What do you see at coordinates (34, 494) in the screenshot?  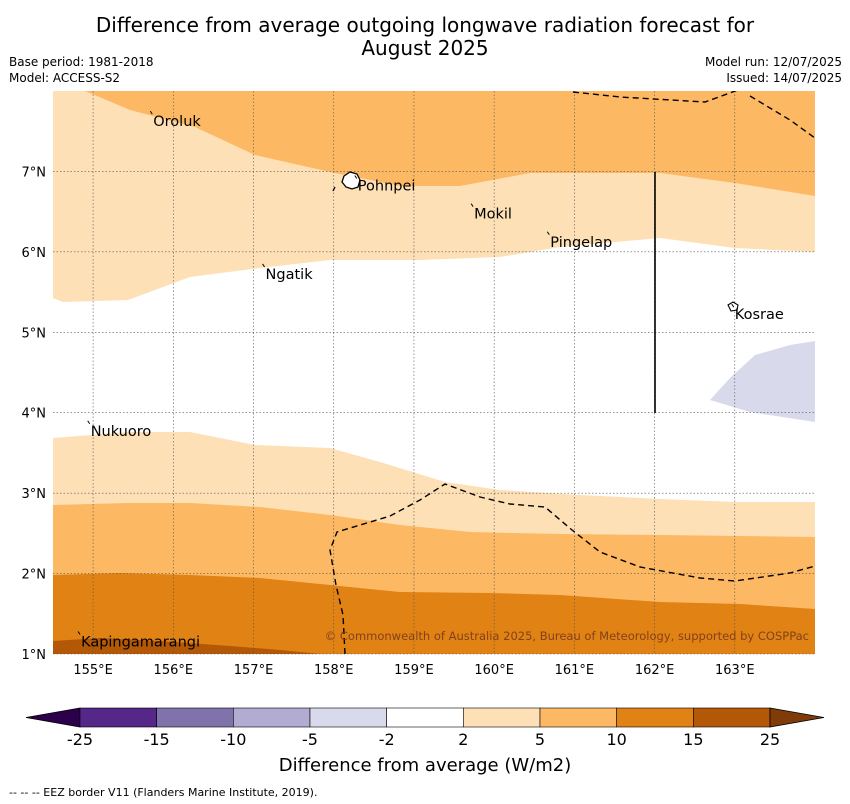 I see `lat-tick-label: 3°N` at bounding box center [34, 494].